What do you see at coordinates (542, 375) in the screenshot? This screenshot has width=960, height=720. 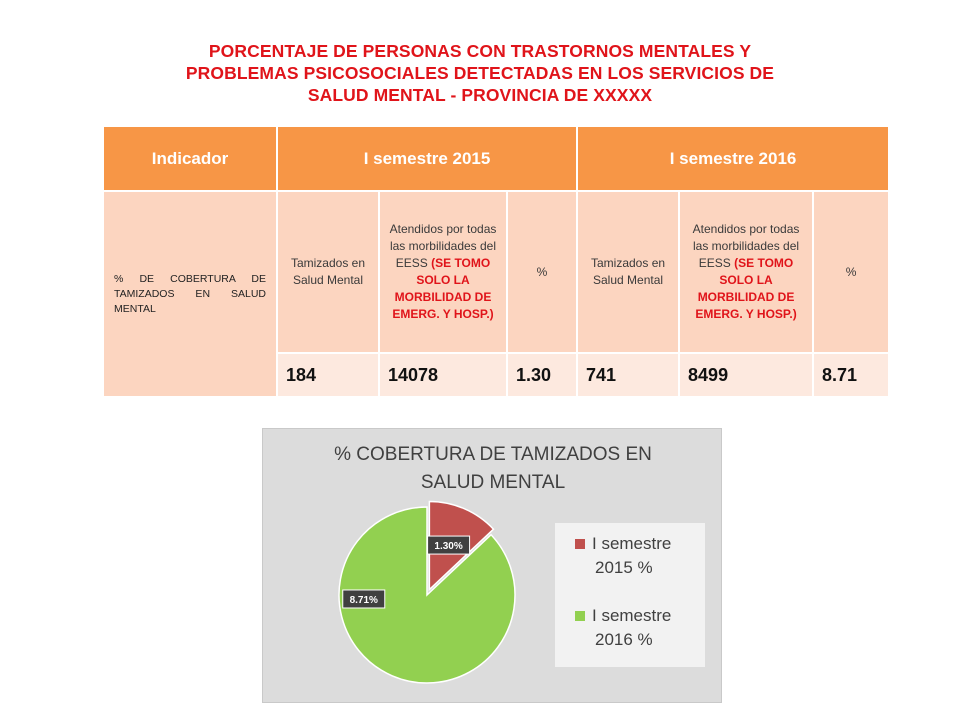 I see `value-2015-pct: 1.30` at bounding box center [542, 375].